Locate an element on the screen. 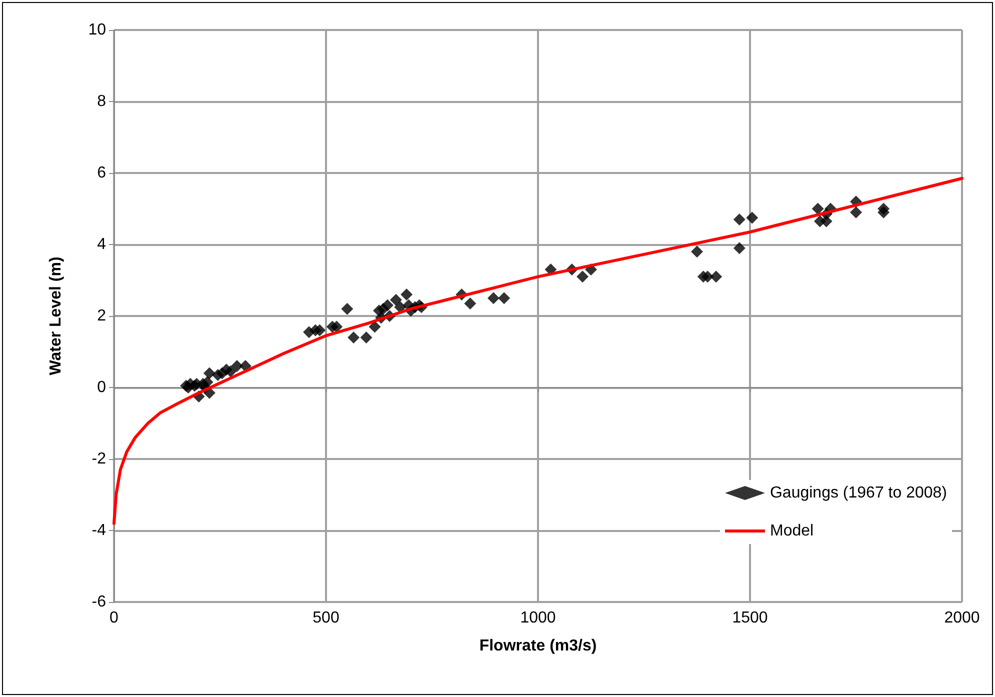  x-tick-label: 2000 is located at coordinates (962, 618).